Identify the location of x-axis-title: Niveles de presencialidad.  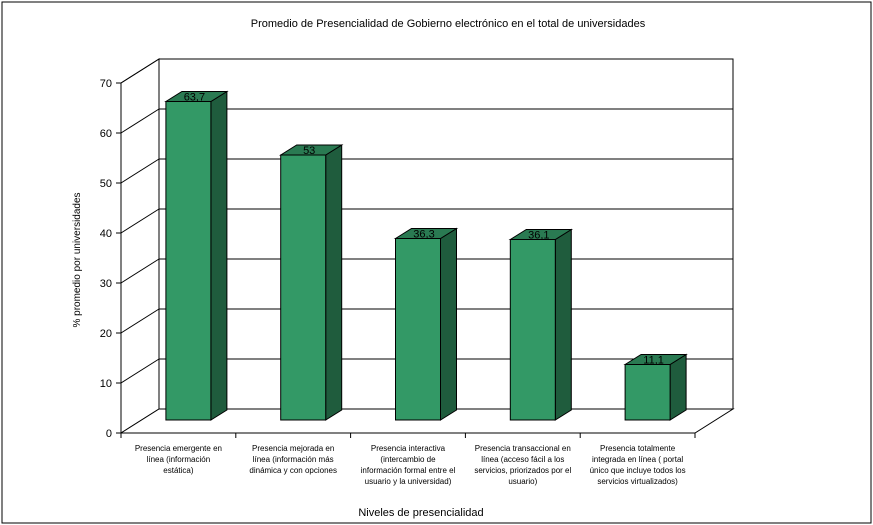
(420, 513).